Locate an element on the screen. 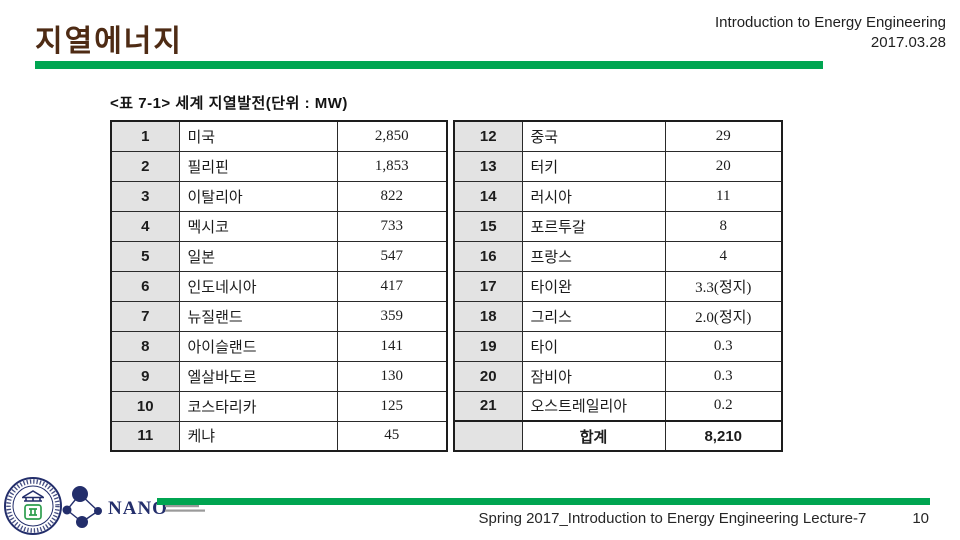  cell-country: 미국 is located at coordinates (258, 136).